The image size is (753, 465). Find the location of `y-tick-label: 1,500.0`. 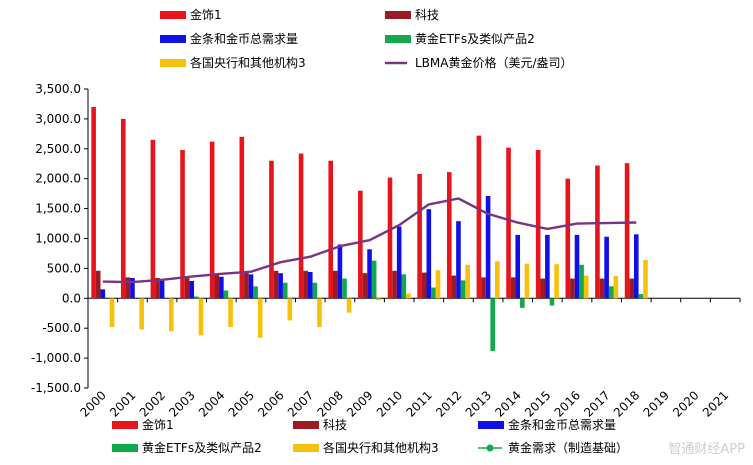

y-tick-label: 1,500.0 is located at coordinates (58, 209).